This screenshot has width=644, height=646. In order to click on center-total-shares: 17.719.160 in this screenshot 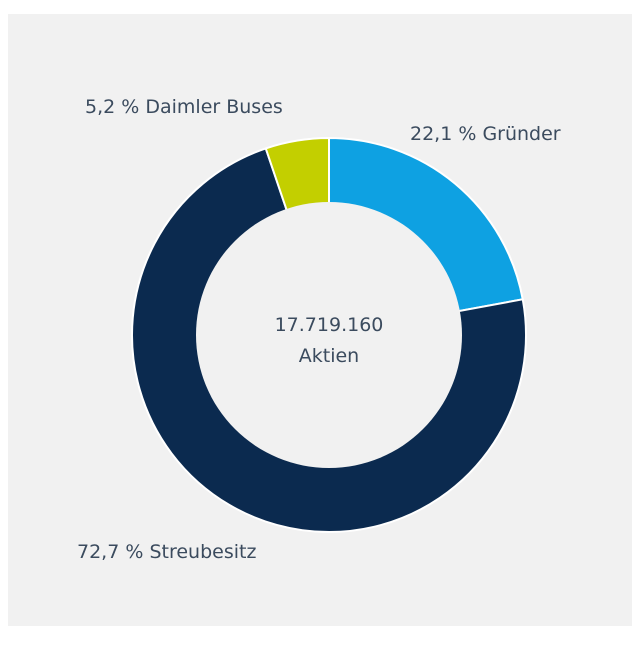, I will do `click(329, 325)`.